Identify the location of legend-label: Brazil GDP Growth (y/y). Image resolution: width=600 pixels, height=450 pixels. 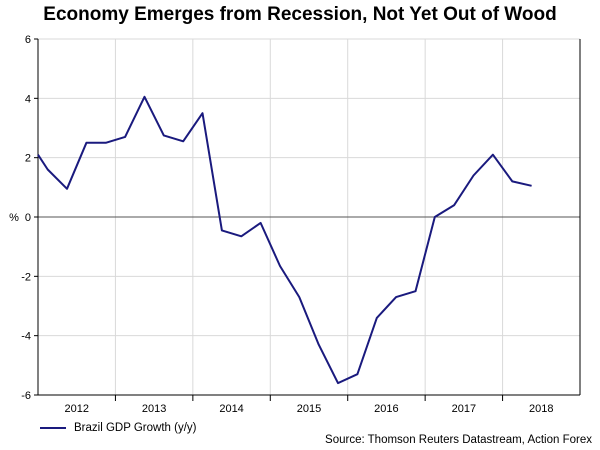
(135, 428).